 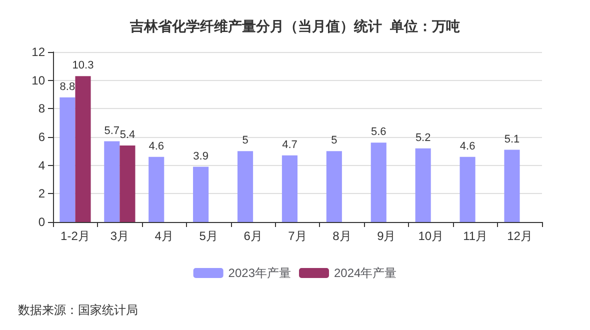 I want to click on y-tick-label: 8, so click(x=42, y=109).